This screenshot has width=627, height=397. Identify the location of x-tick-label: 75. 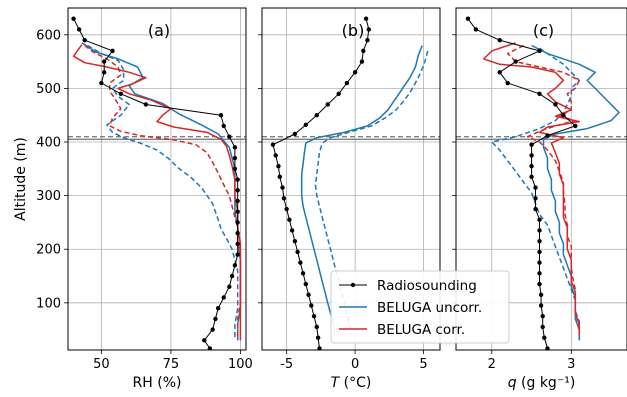
(171, 364).